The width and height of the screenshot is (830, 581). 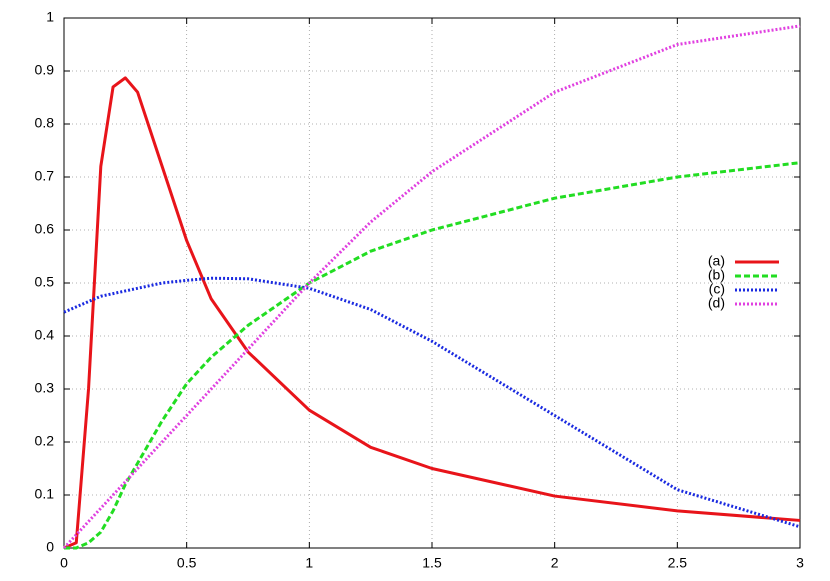 What do you see at coordinates (45, 282) in the screenshot?
I see `y-tick-label: 0.5` at bounding box center [45, 282].